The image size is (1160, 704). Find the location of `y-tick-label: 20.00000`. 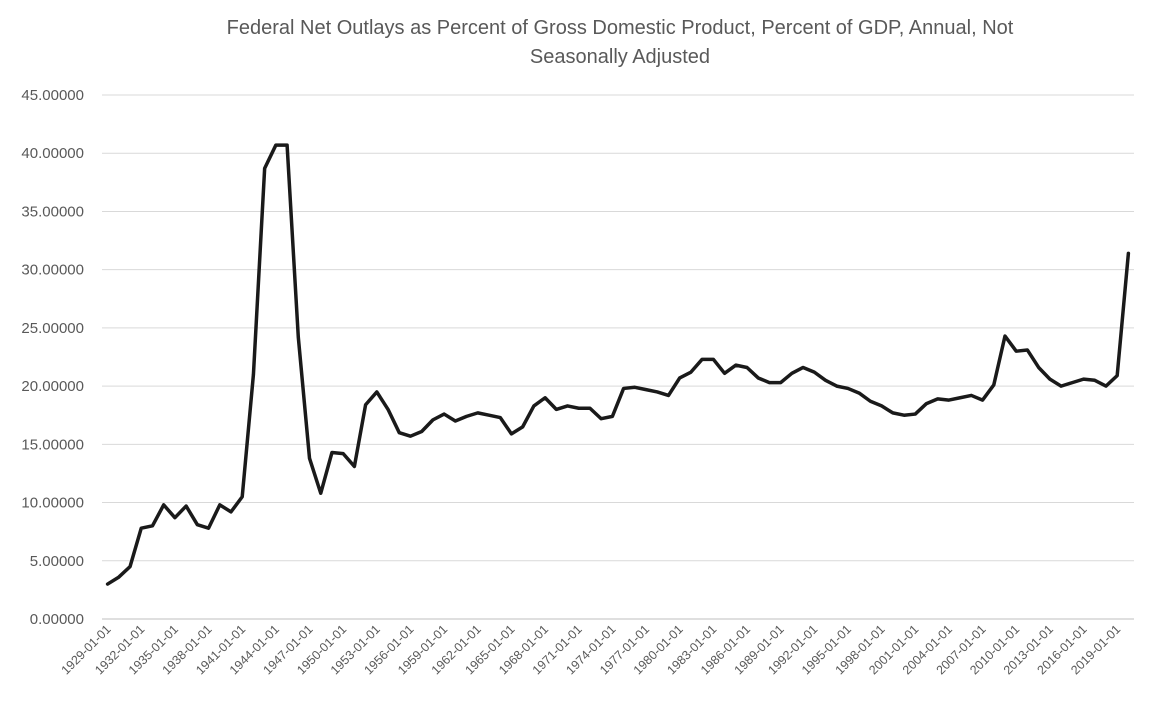

y-tick-label: 20.00000 is located at coordinates (52, 386).